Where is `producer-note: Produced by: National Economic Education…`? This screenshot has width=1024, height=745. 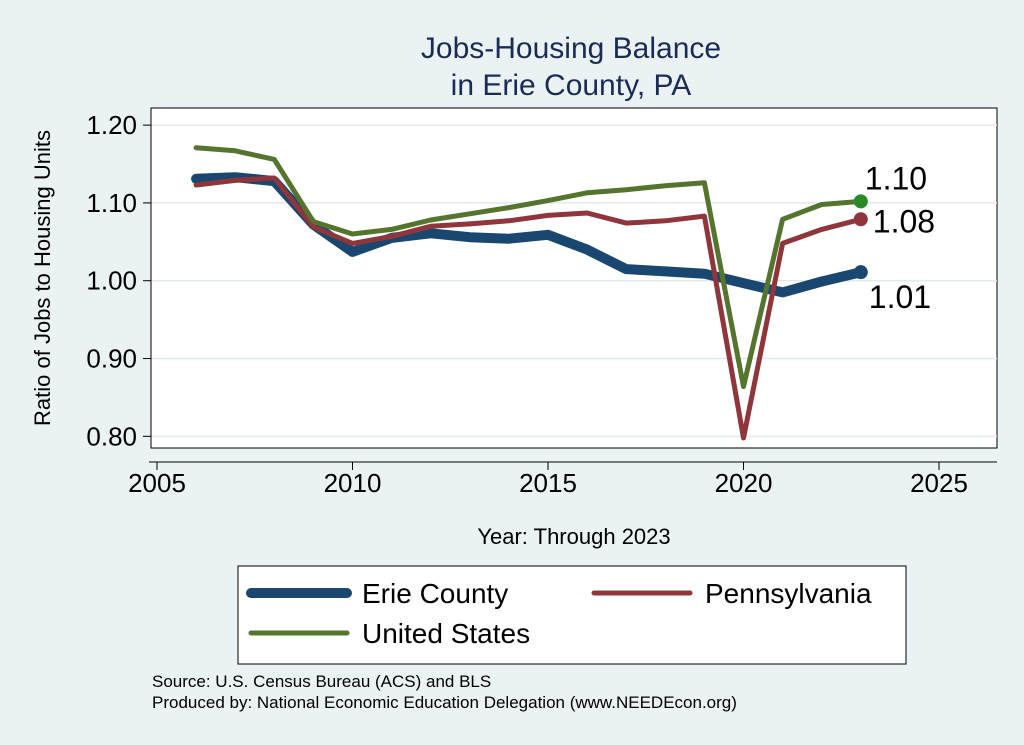
producer-note: Produced by: National Economic Education… is located at coordinates (444, 702).